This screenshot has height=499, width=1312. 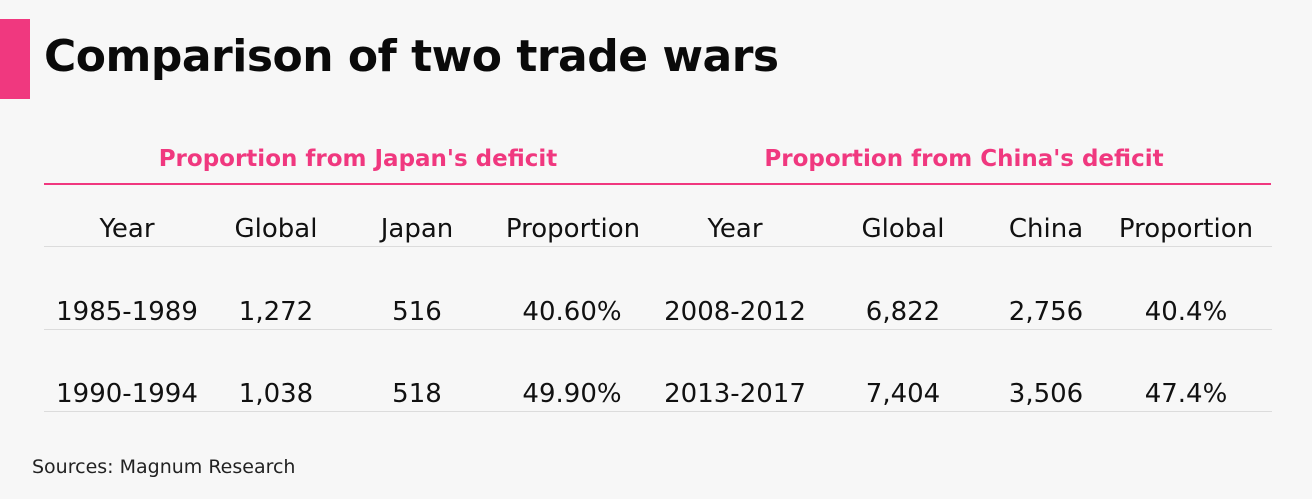 I want to click on japan-group-heading: Proportion from Japan's deficit, so click(x=358, y=159).